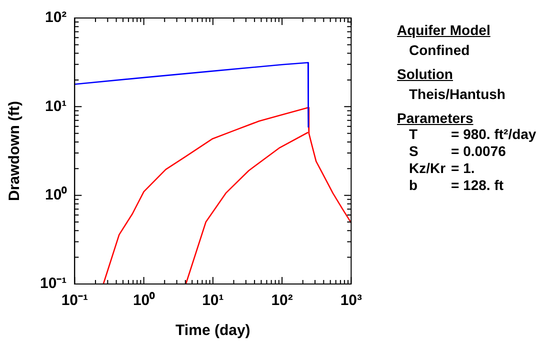 The image size is (545, 350). I want to click on y-tick-label: 10¹, so click(55, 106).